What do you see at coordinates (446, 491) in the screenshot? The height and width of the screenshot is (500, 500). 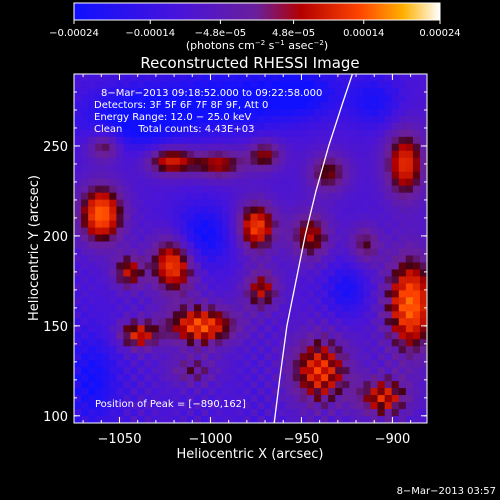 I see `footer-timestamp: 8−Mar−2013 03:57` at bounding box center [446, 491].